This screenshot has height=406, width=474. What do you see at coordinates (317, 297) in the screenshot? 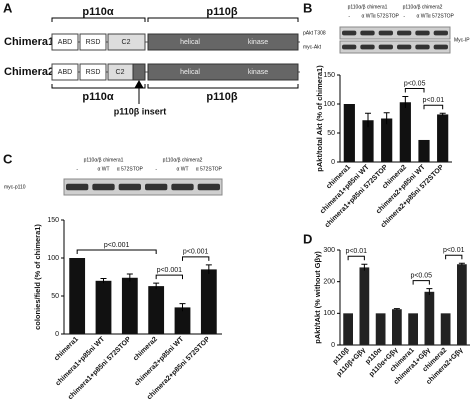
I see `y-axis-title: pAkt/tAkt (% without Gβγ)` at bounding box center [317, 297].